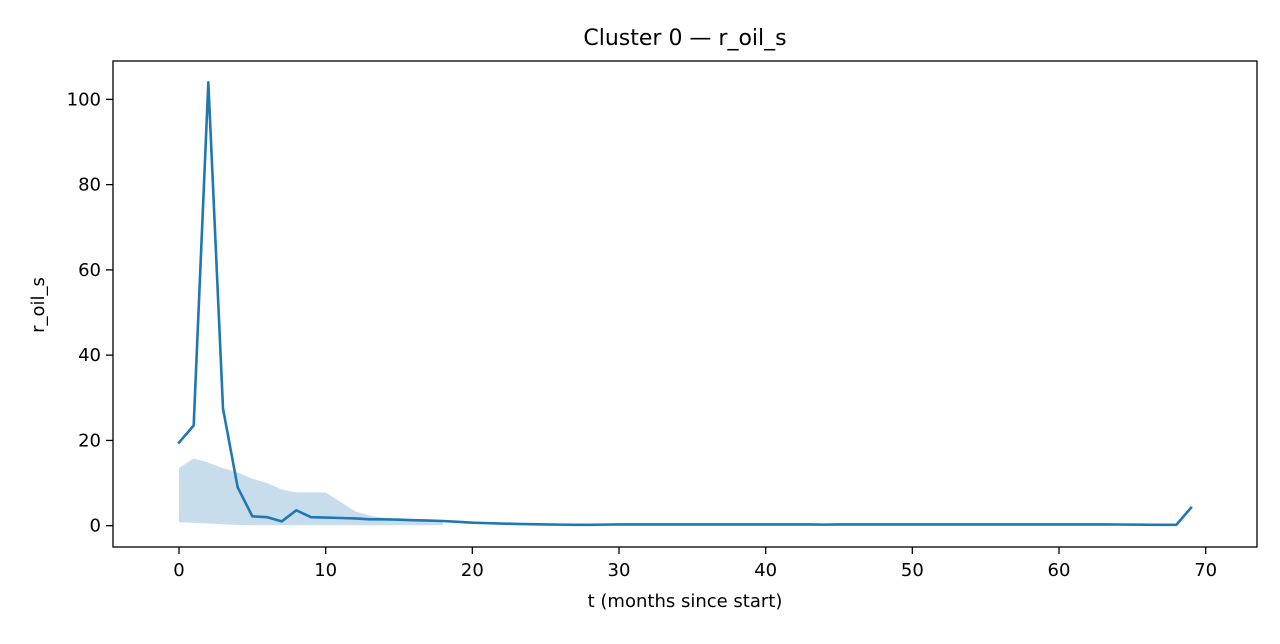  What do you see at coordinates (89, 440) in the screenshot?
I see `y-tick-label: 20` at bounding box center [89, 440].